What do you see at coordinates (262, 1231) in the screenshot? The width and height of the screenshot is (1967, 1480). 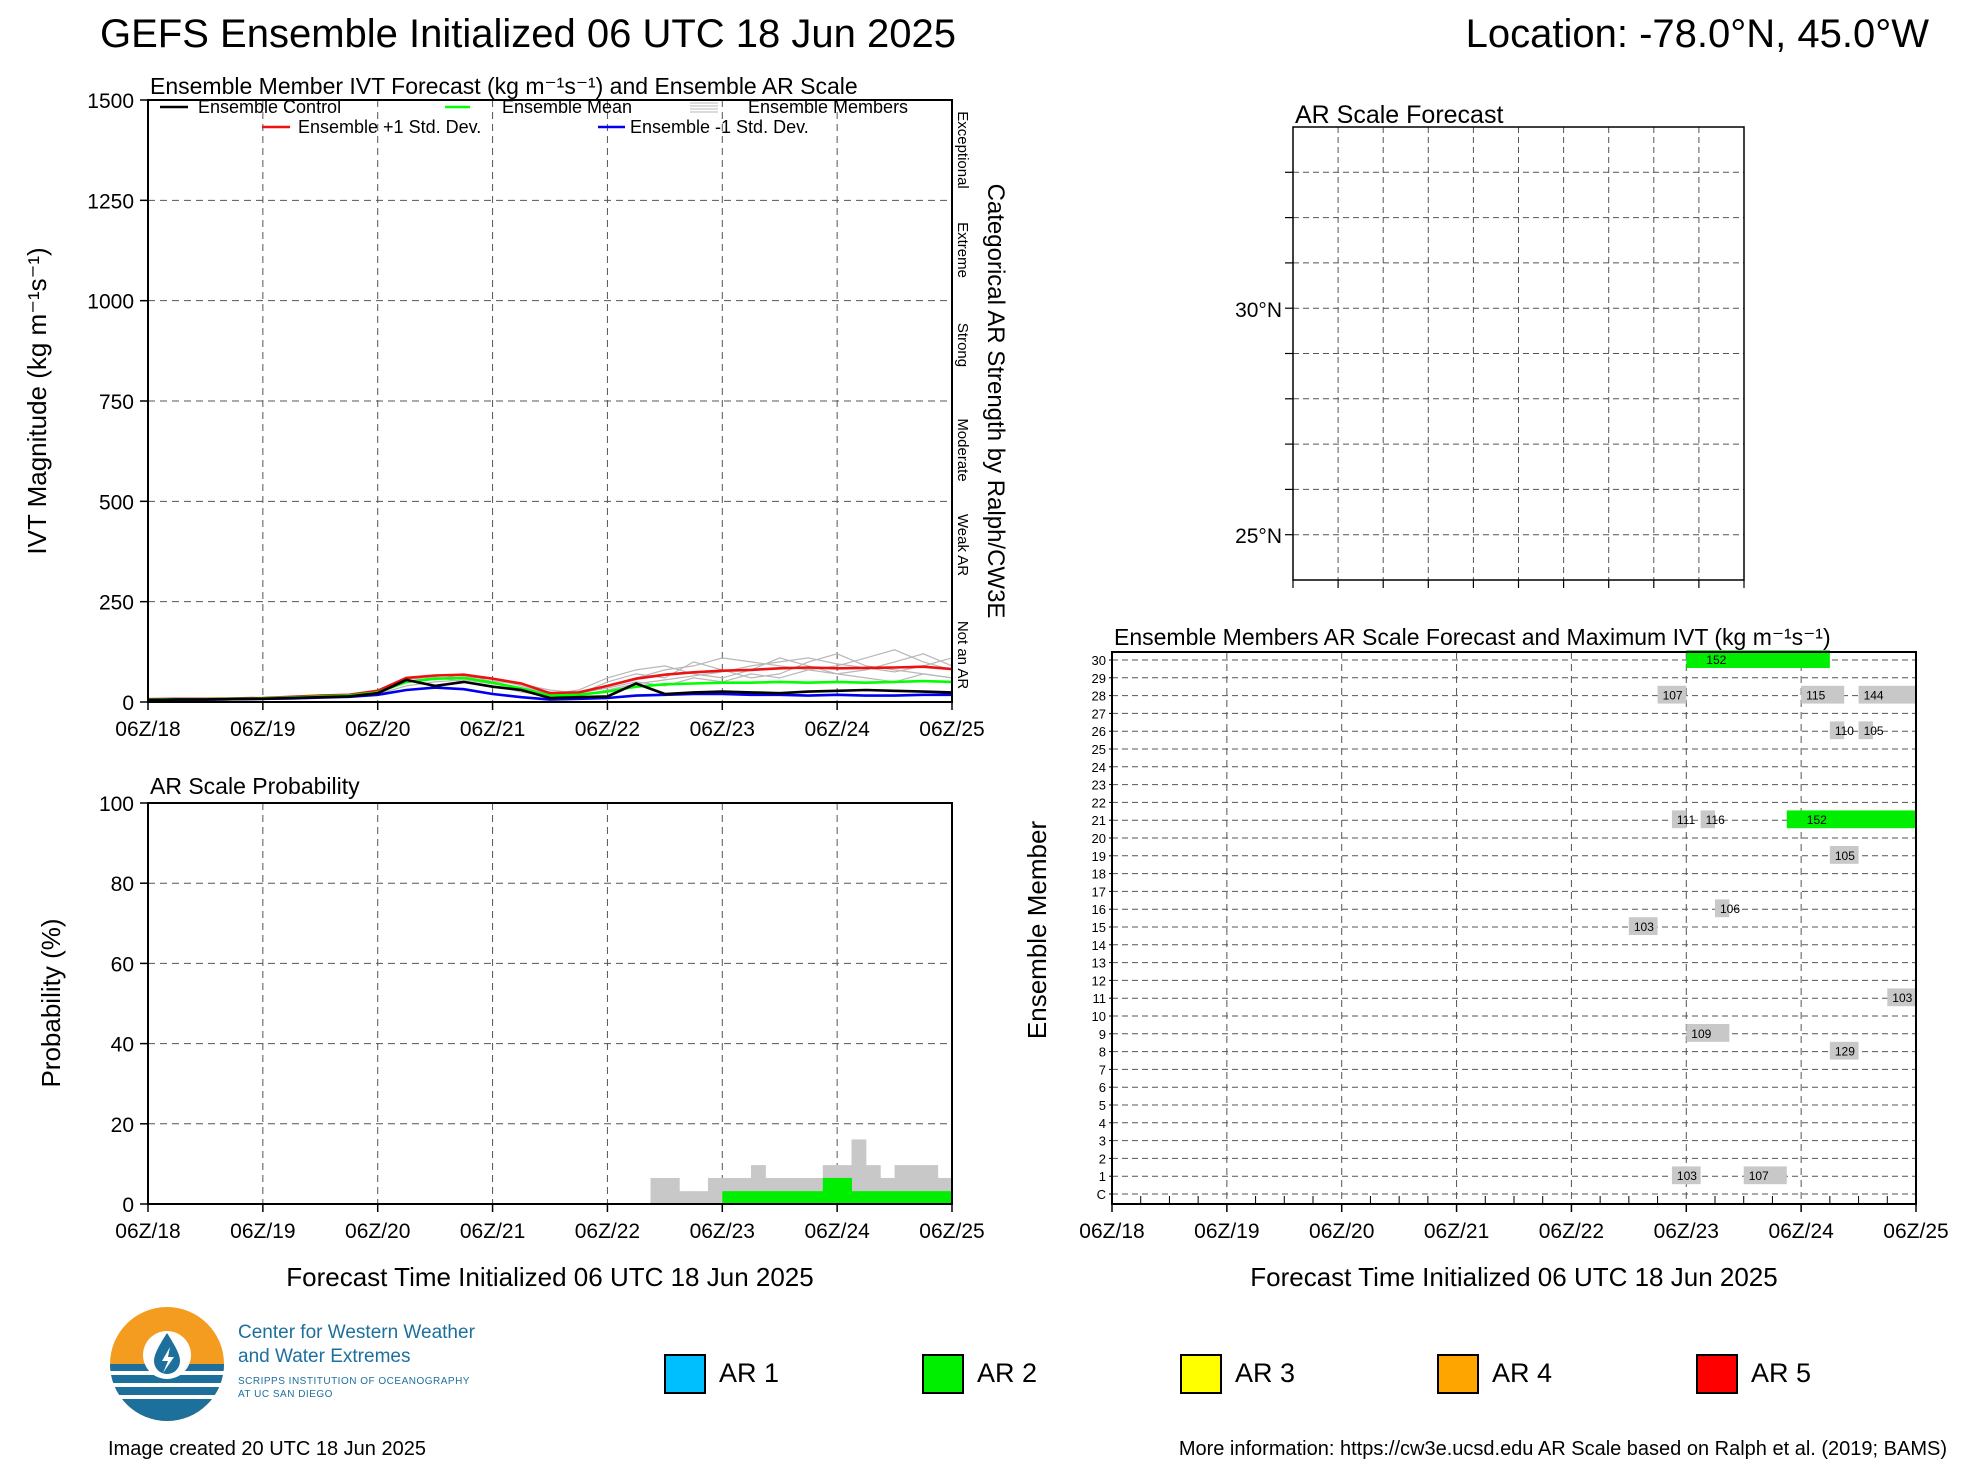 I see `prob-xtick-label: 06Z/19` at bounding box center [262, 1231].